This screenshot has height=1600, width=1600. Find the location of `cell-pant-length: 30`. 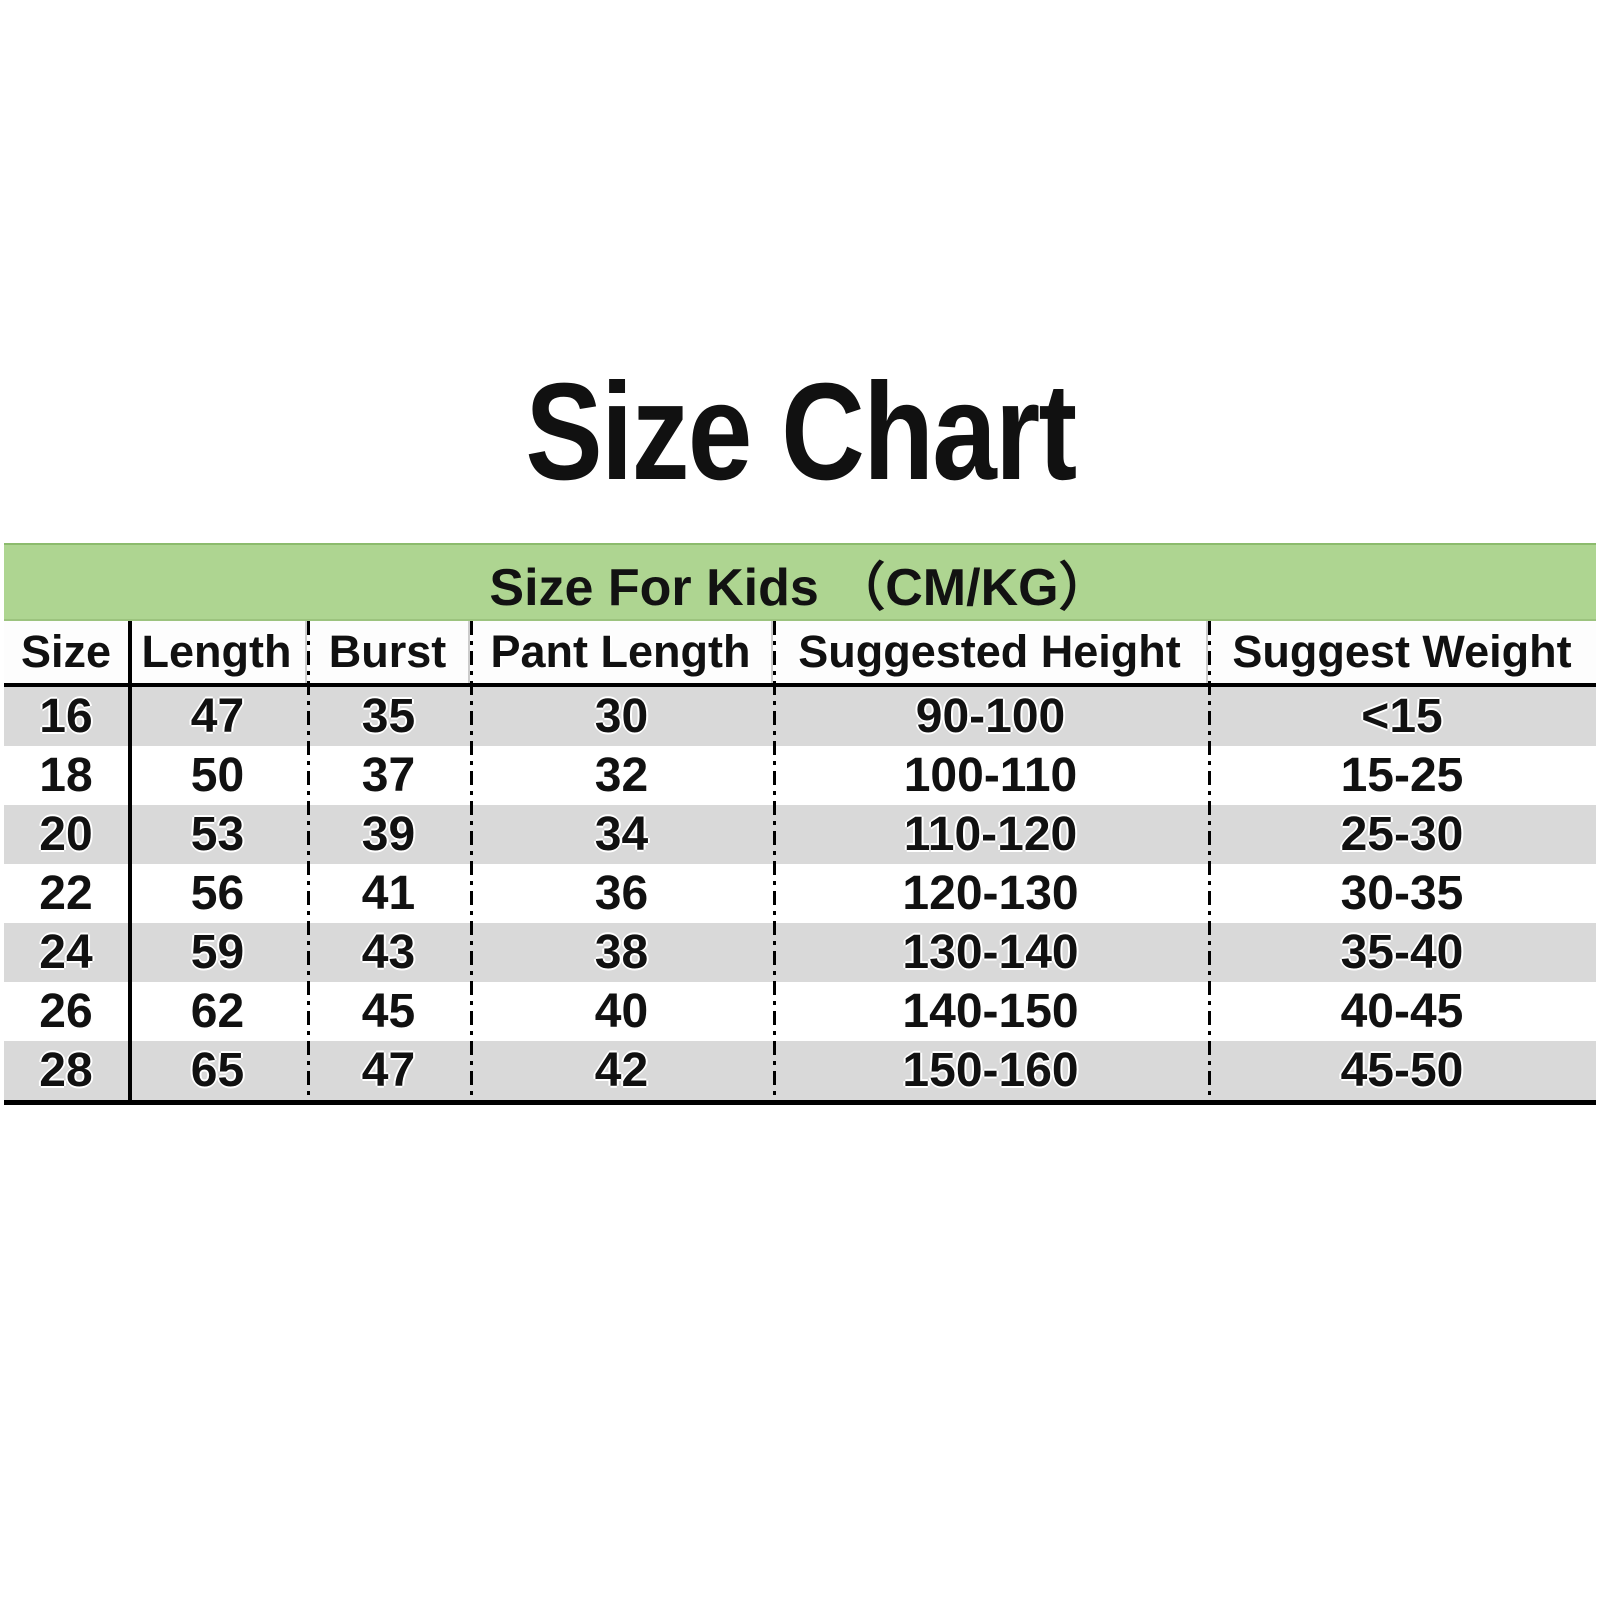

cell-pant-length: 30 is located at coordinates (621, 716).